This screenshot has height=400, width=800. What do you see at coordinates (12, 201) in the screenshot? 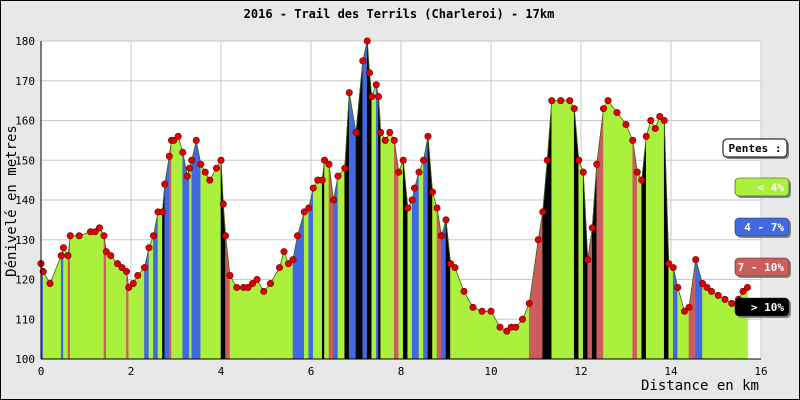
I see `y-axis-label: Dénivelé en metres` at bounding box center [12, 201].